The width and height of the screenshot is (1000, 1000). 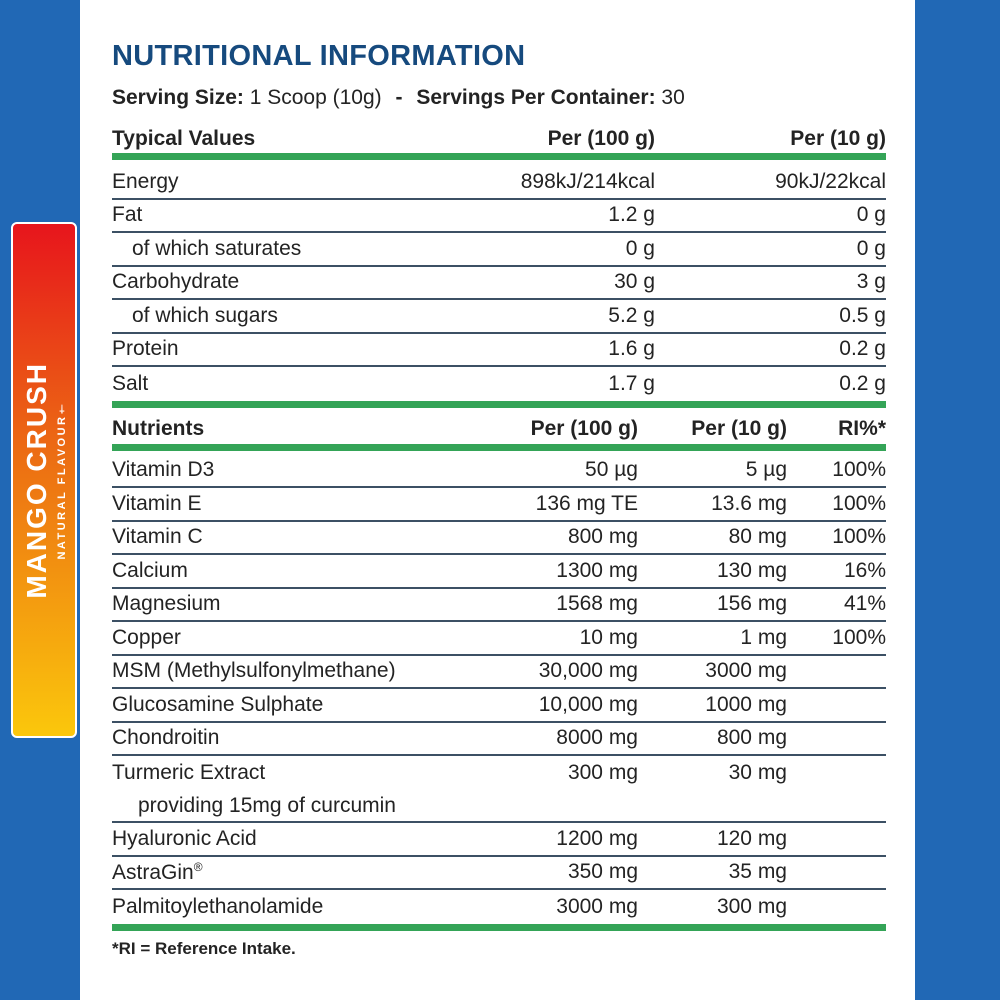 I want to click on table-row: Protein 1.6 g 0.2 g, so click(x=499, y=350).